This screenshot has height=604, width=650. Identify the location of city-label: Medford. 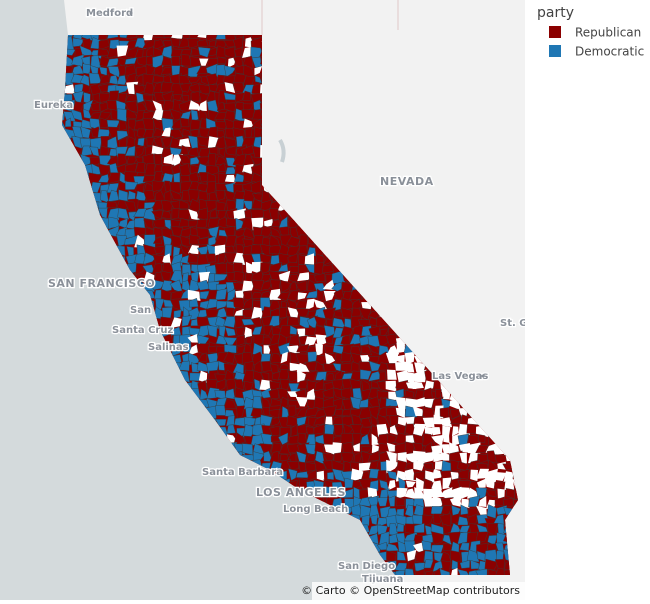
(109, 13).